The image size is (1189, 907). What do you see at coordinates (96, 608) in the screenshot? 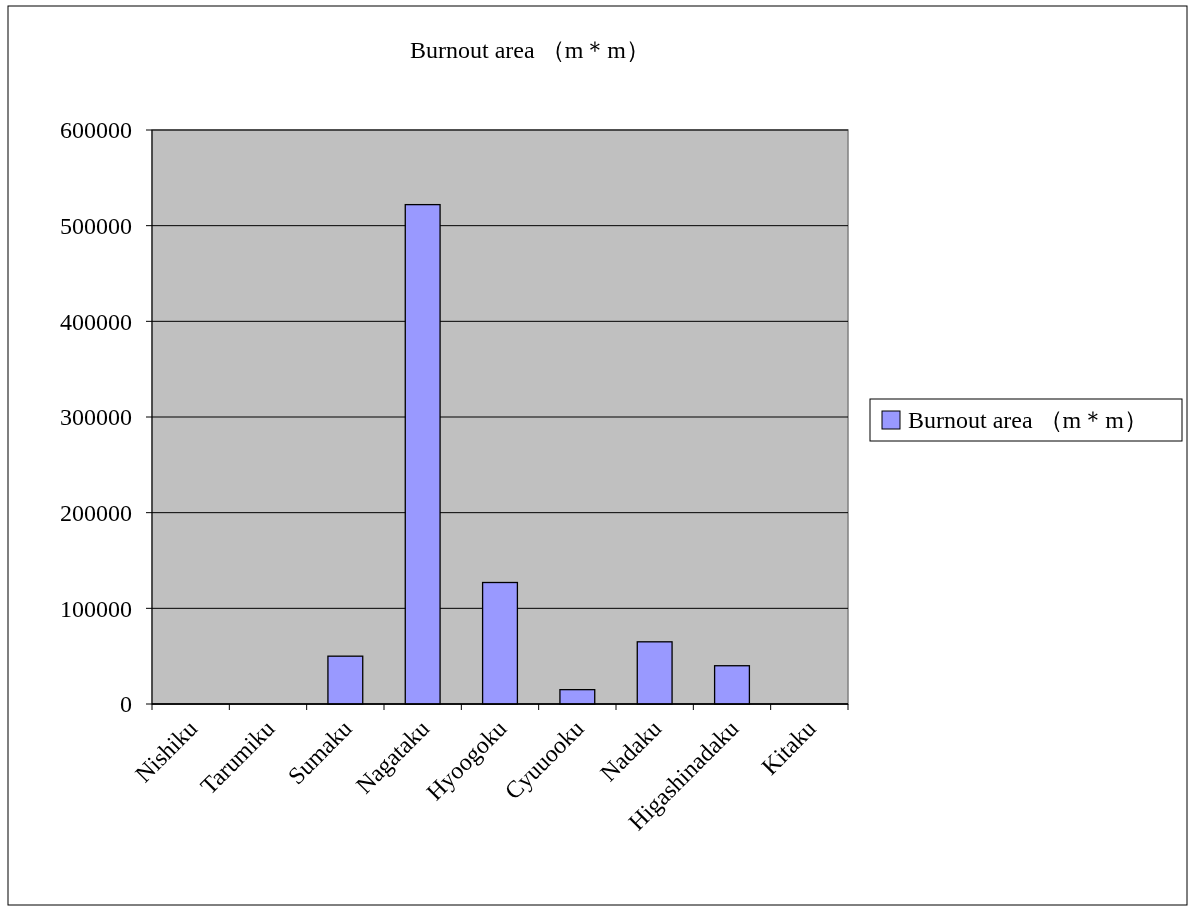
I see `y-tick-label: 100000` at bounding box center [96, 608].